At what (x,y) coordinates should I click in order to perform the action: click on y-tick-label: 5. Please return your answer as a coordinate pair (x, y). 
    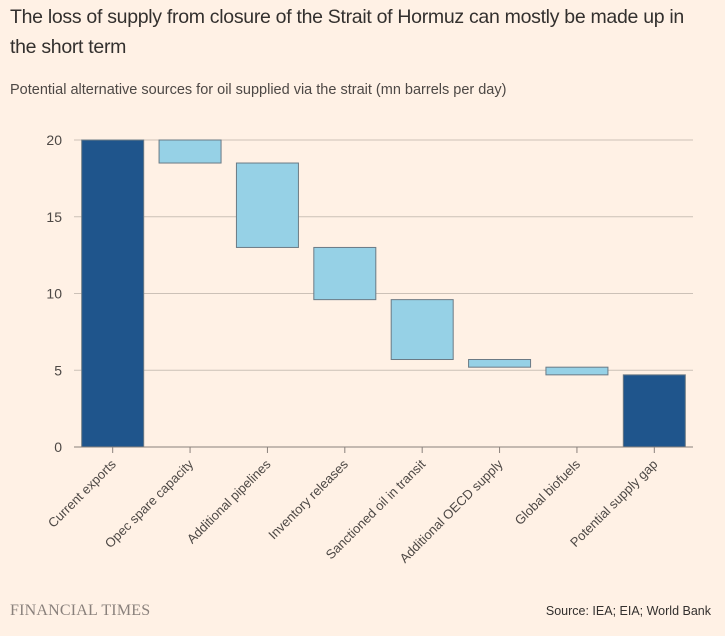
    Looking at the image, I should click on (58, 370).